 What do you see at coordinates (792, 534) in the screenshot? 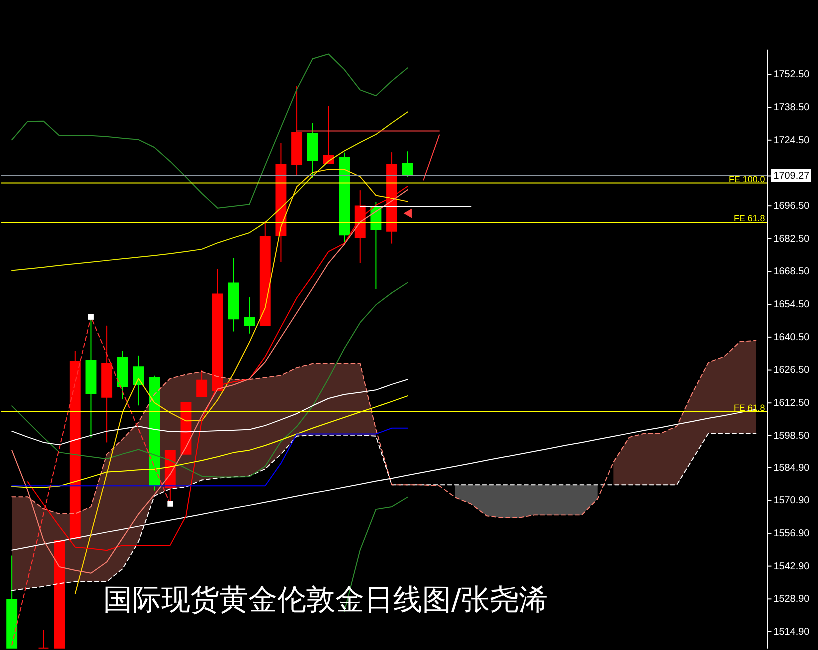
I see `y-tick-label: 1556.90` at bounding box center [792, 534].